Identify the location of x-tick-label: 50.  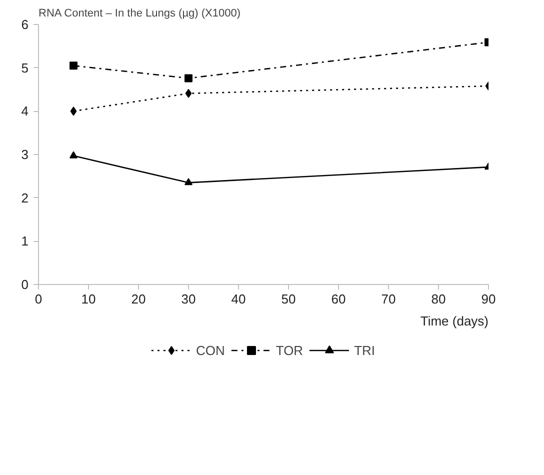
(288, 299).